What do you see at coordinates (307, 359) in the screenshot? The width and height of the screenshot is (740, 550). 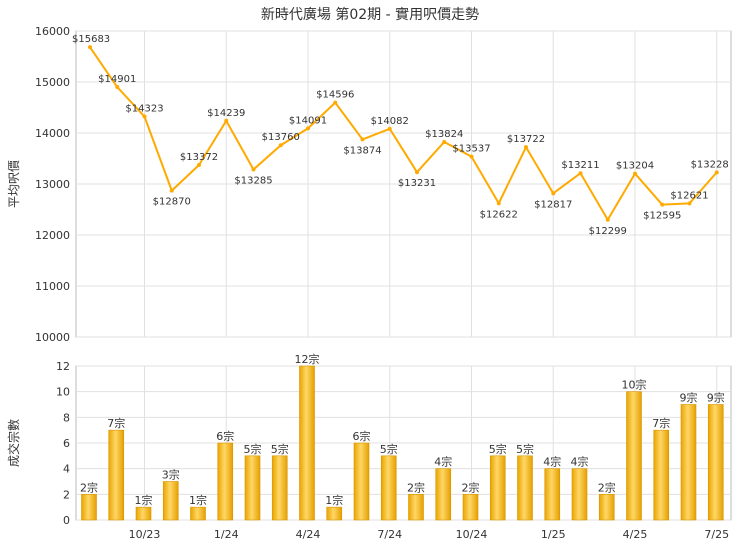 I see `volume-bar-label: 12宗` at bounding box center [307, 359].